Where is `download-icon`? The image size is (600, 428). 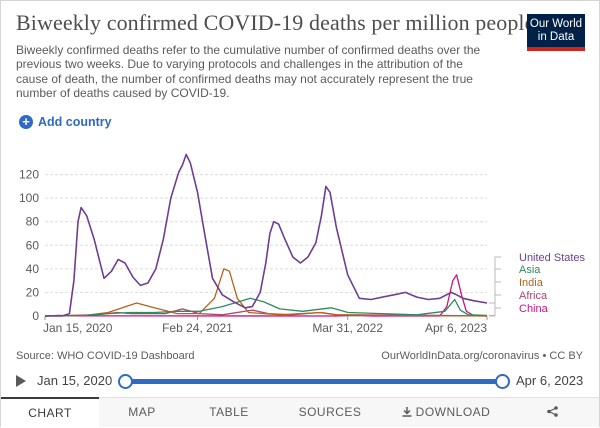
download-icon is located at coordinates (407, 412).